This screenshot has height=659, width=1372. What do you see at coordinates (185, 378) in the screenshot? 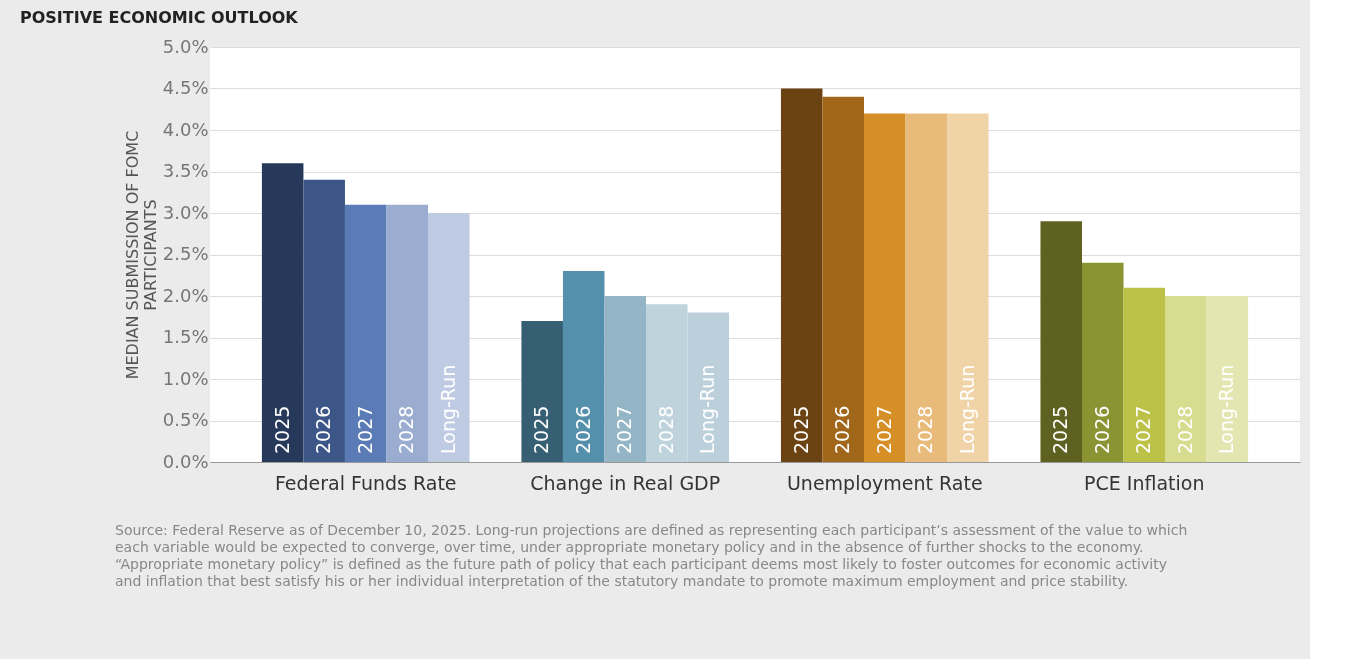
I see `y-tick-label: 1.0%` at bounding box center [185, 378].